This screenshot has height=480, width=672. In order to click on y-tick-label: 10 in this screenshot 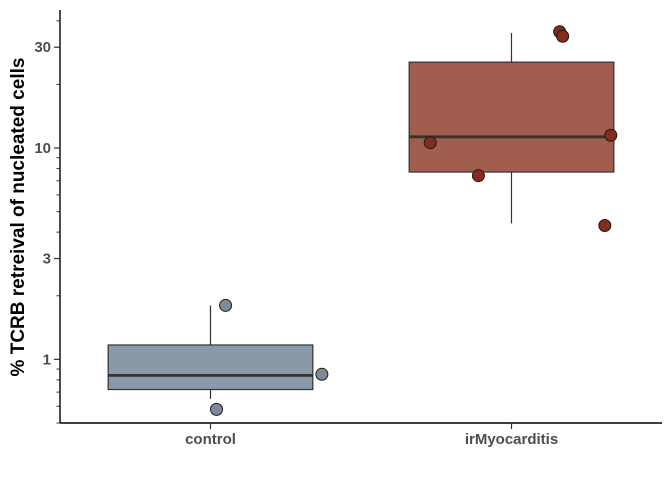, I will do `click(42, 148)`.